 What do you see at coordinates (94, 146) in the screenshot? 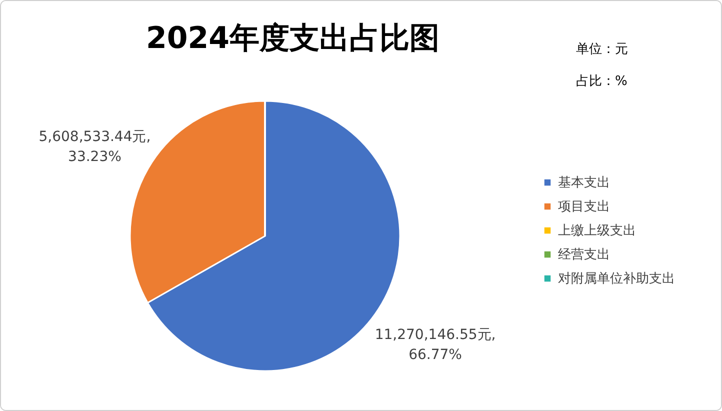
I see `data-label: 5,608,533.44元, 33.23%` at bounding box center [94, 146].